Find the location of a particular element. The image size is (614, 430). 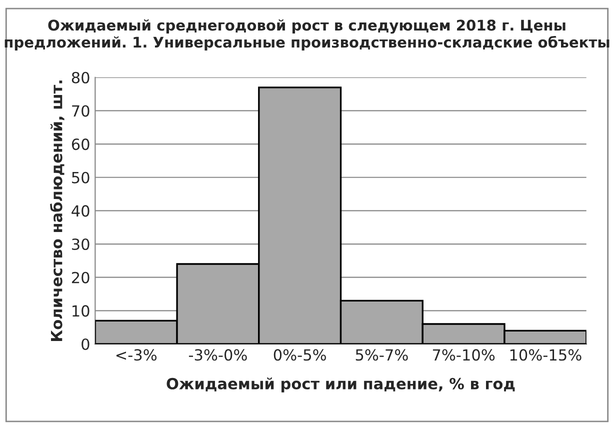

x-tick-label: -3%-0% is located at coordinates (217, 355).